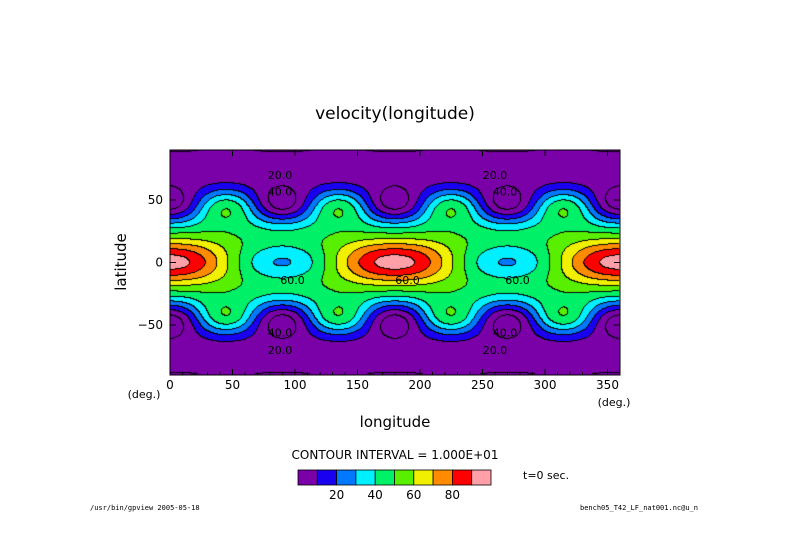  What do you see at coordinates (413, 495) in the screenshot?
I see `colorbar-tick-label: 60` at bounding box center [413, 495].